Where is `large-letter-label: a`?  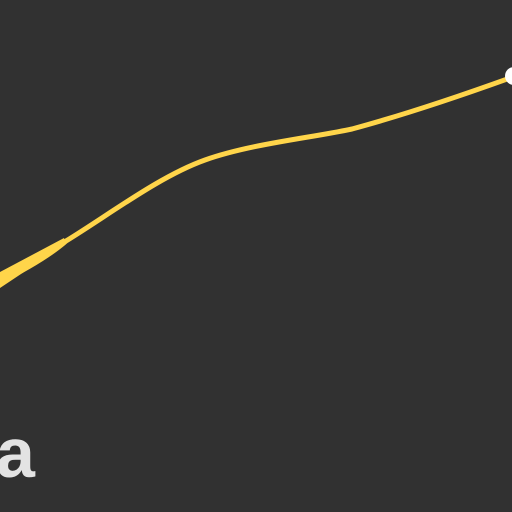 large-letter-label: a is located at coordinates (17, 453).